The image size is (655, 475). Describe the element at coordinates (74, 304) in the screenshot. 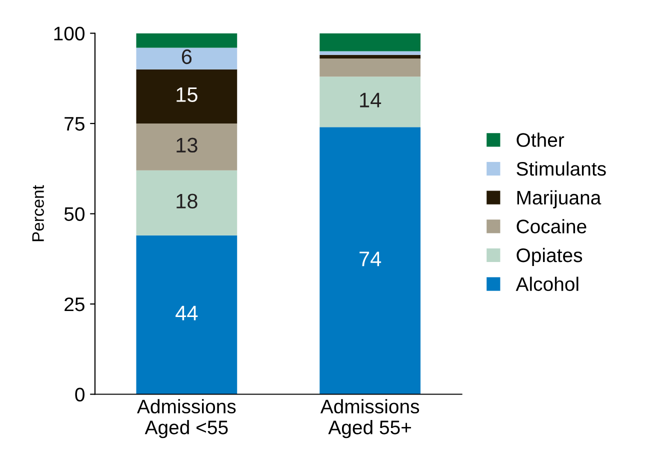

I see `y-tick-label: 25` at that location.